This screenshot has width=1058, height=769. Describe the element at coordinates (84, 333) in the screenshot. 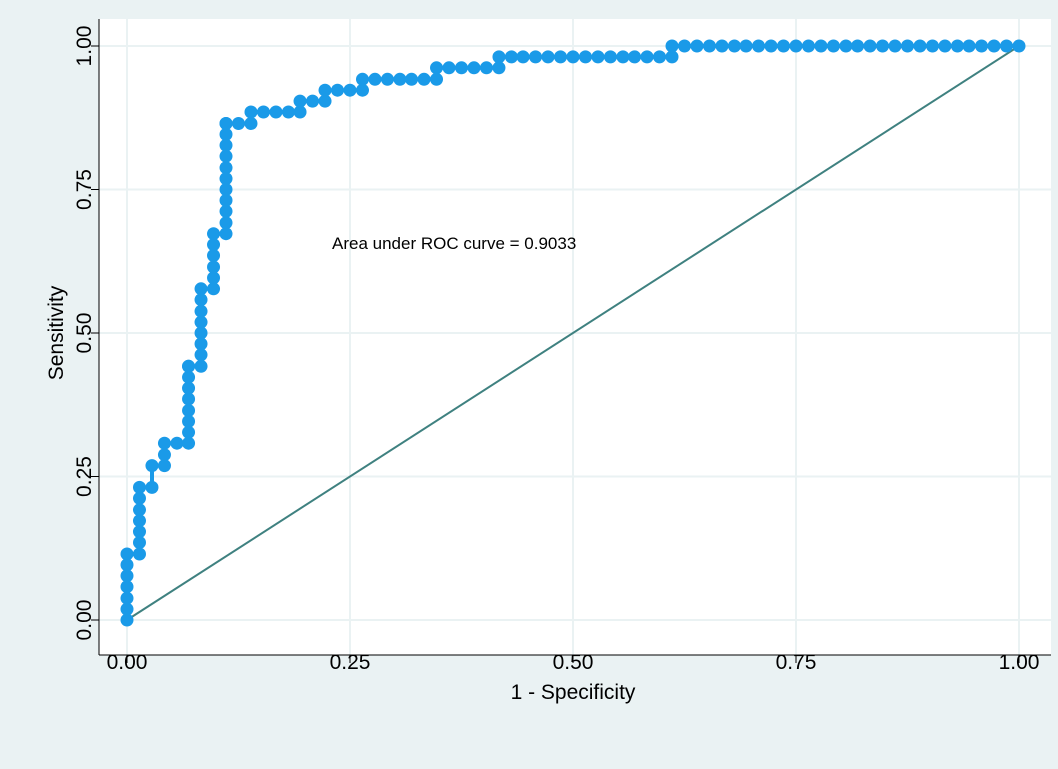

I see `y-tick-label: 0.50` at that location.